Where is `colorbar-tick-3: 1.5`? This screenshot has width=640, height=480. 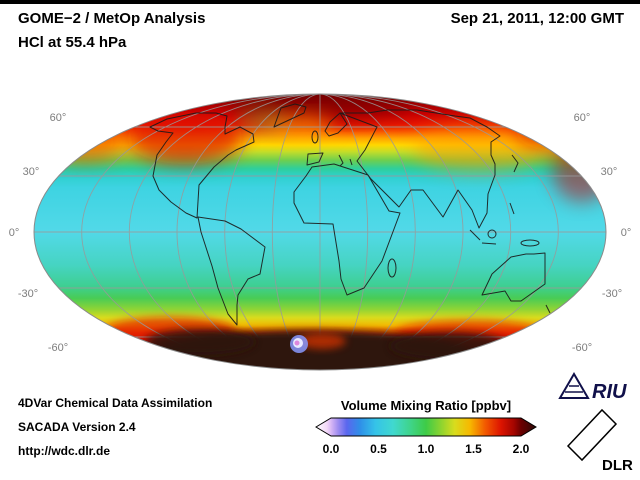 colorbar-tick-3: 1.5 is located at coordinates (473, 449).